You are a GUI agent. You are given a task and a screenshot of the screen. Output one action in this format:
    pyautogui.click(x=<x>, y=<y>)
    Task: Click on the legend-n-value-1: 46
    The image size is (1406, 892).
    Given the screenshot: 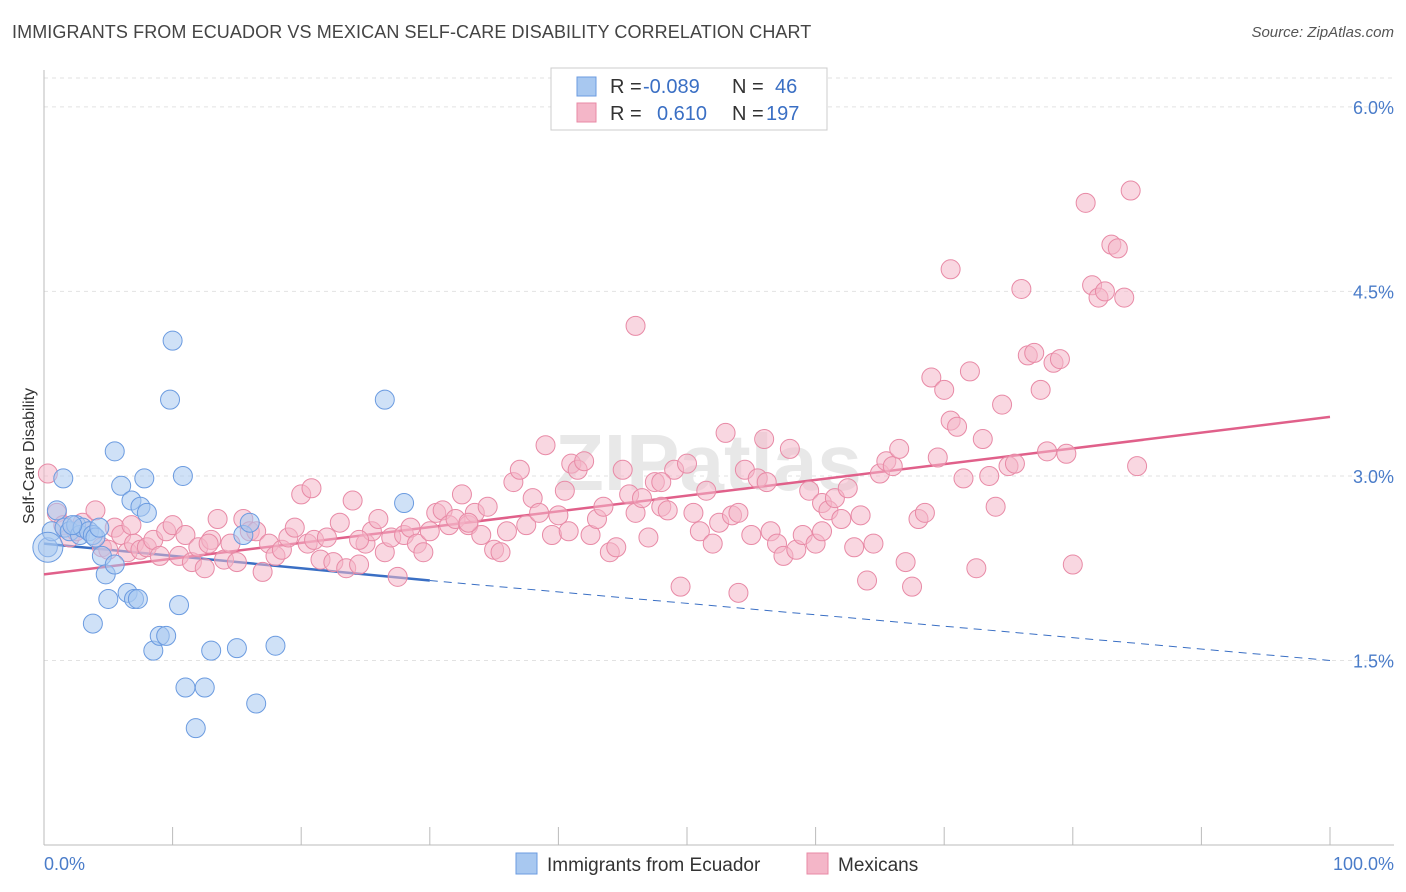 What is the action you would take?
    pyautogui.click(x=786, y=87)
    